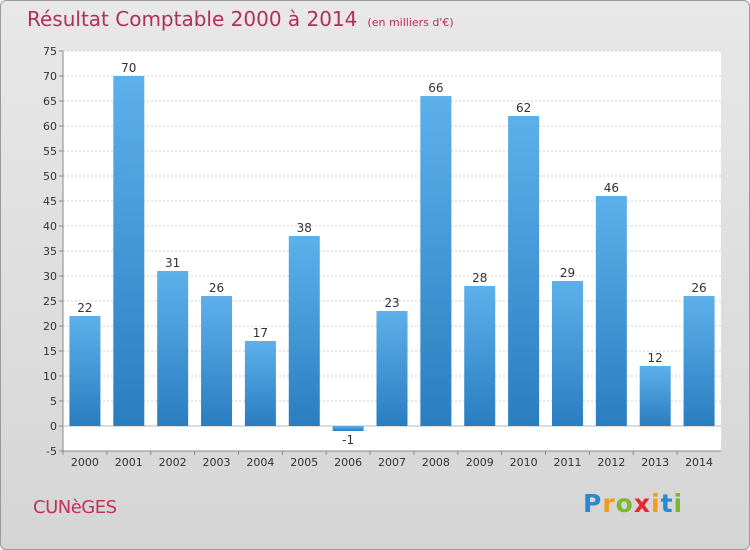  Describe the element at coordinates (50, 376) in the screenshot. I see `y-tick-label: 10` at that location.